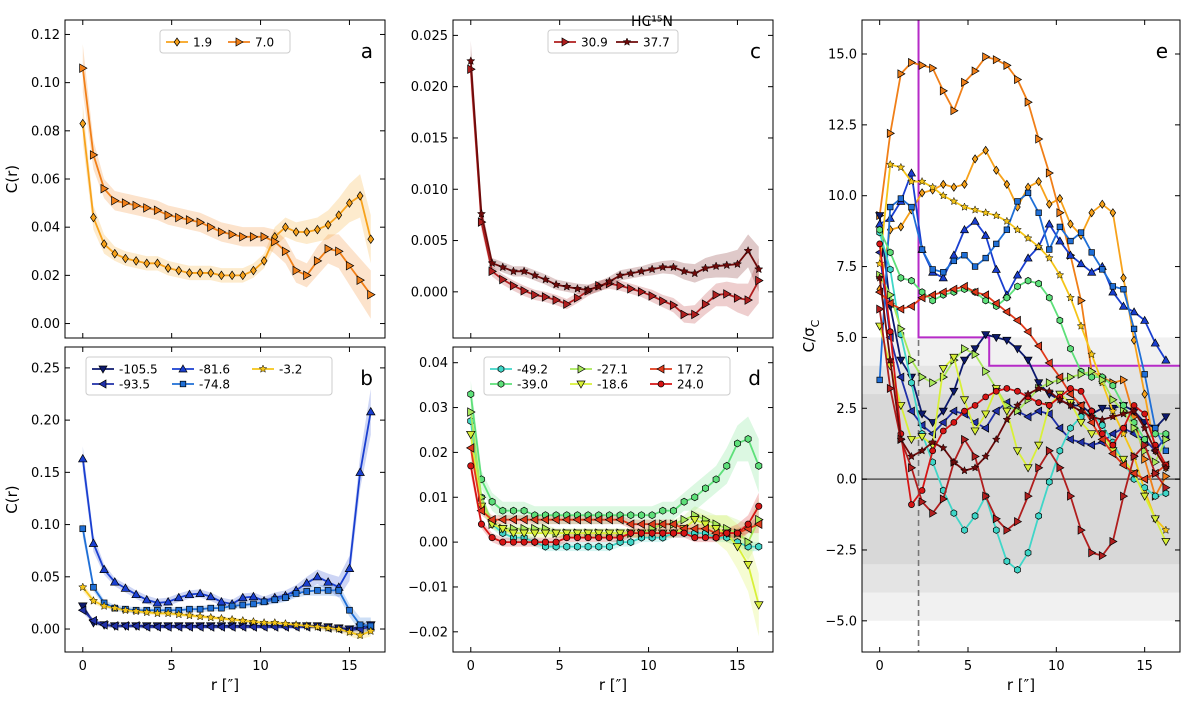 The width and height of the screenshot is (1200, 701). What do you see at coordinates (471, 666) in the screenshot?
I see `x-tick-label: 0` at bounding box center [471, 666].